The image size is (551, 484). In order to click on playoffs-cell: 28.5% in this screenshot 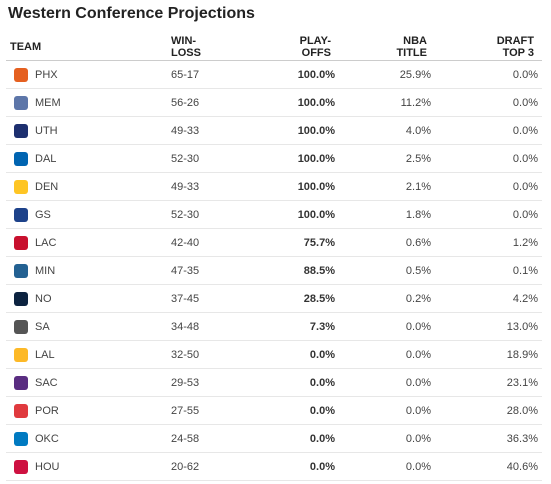, I will do `click(297, 298)`.